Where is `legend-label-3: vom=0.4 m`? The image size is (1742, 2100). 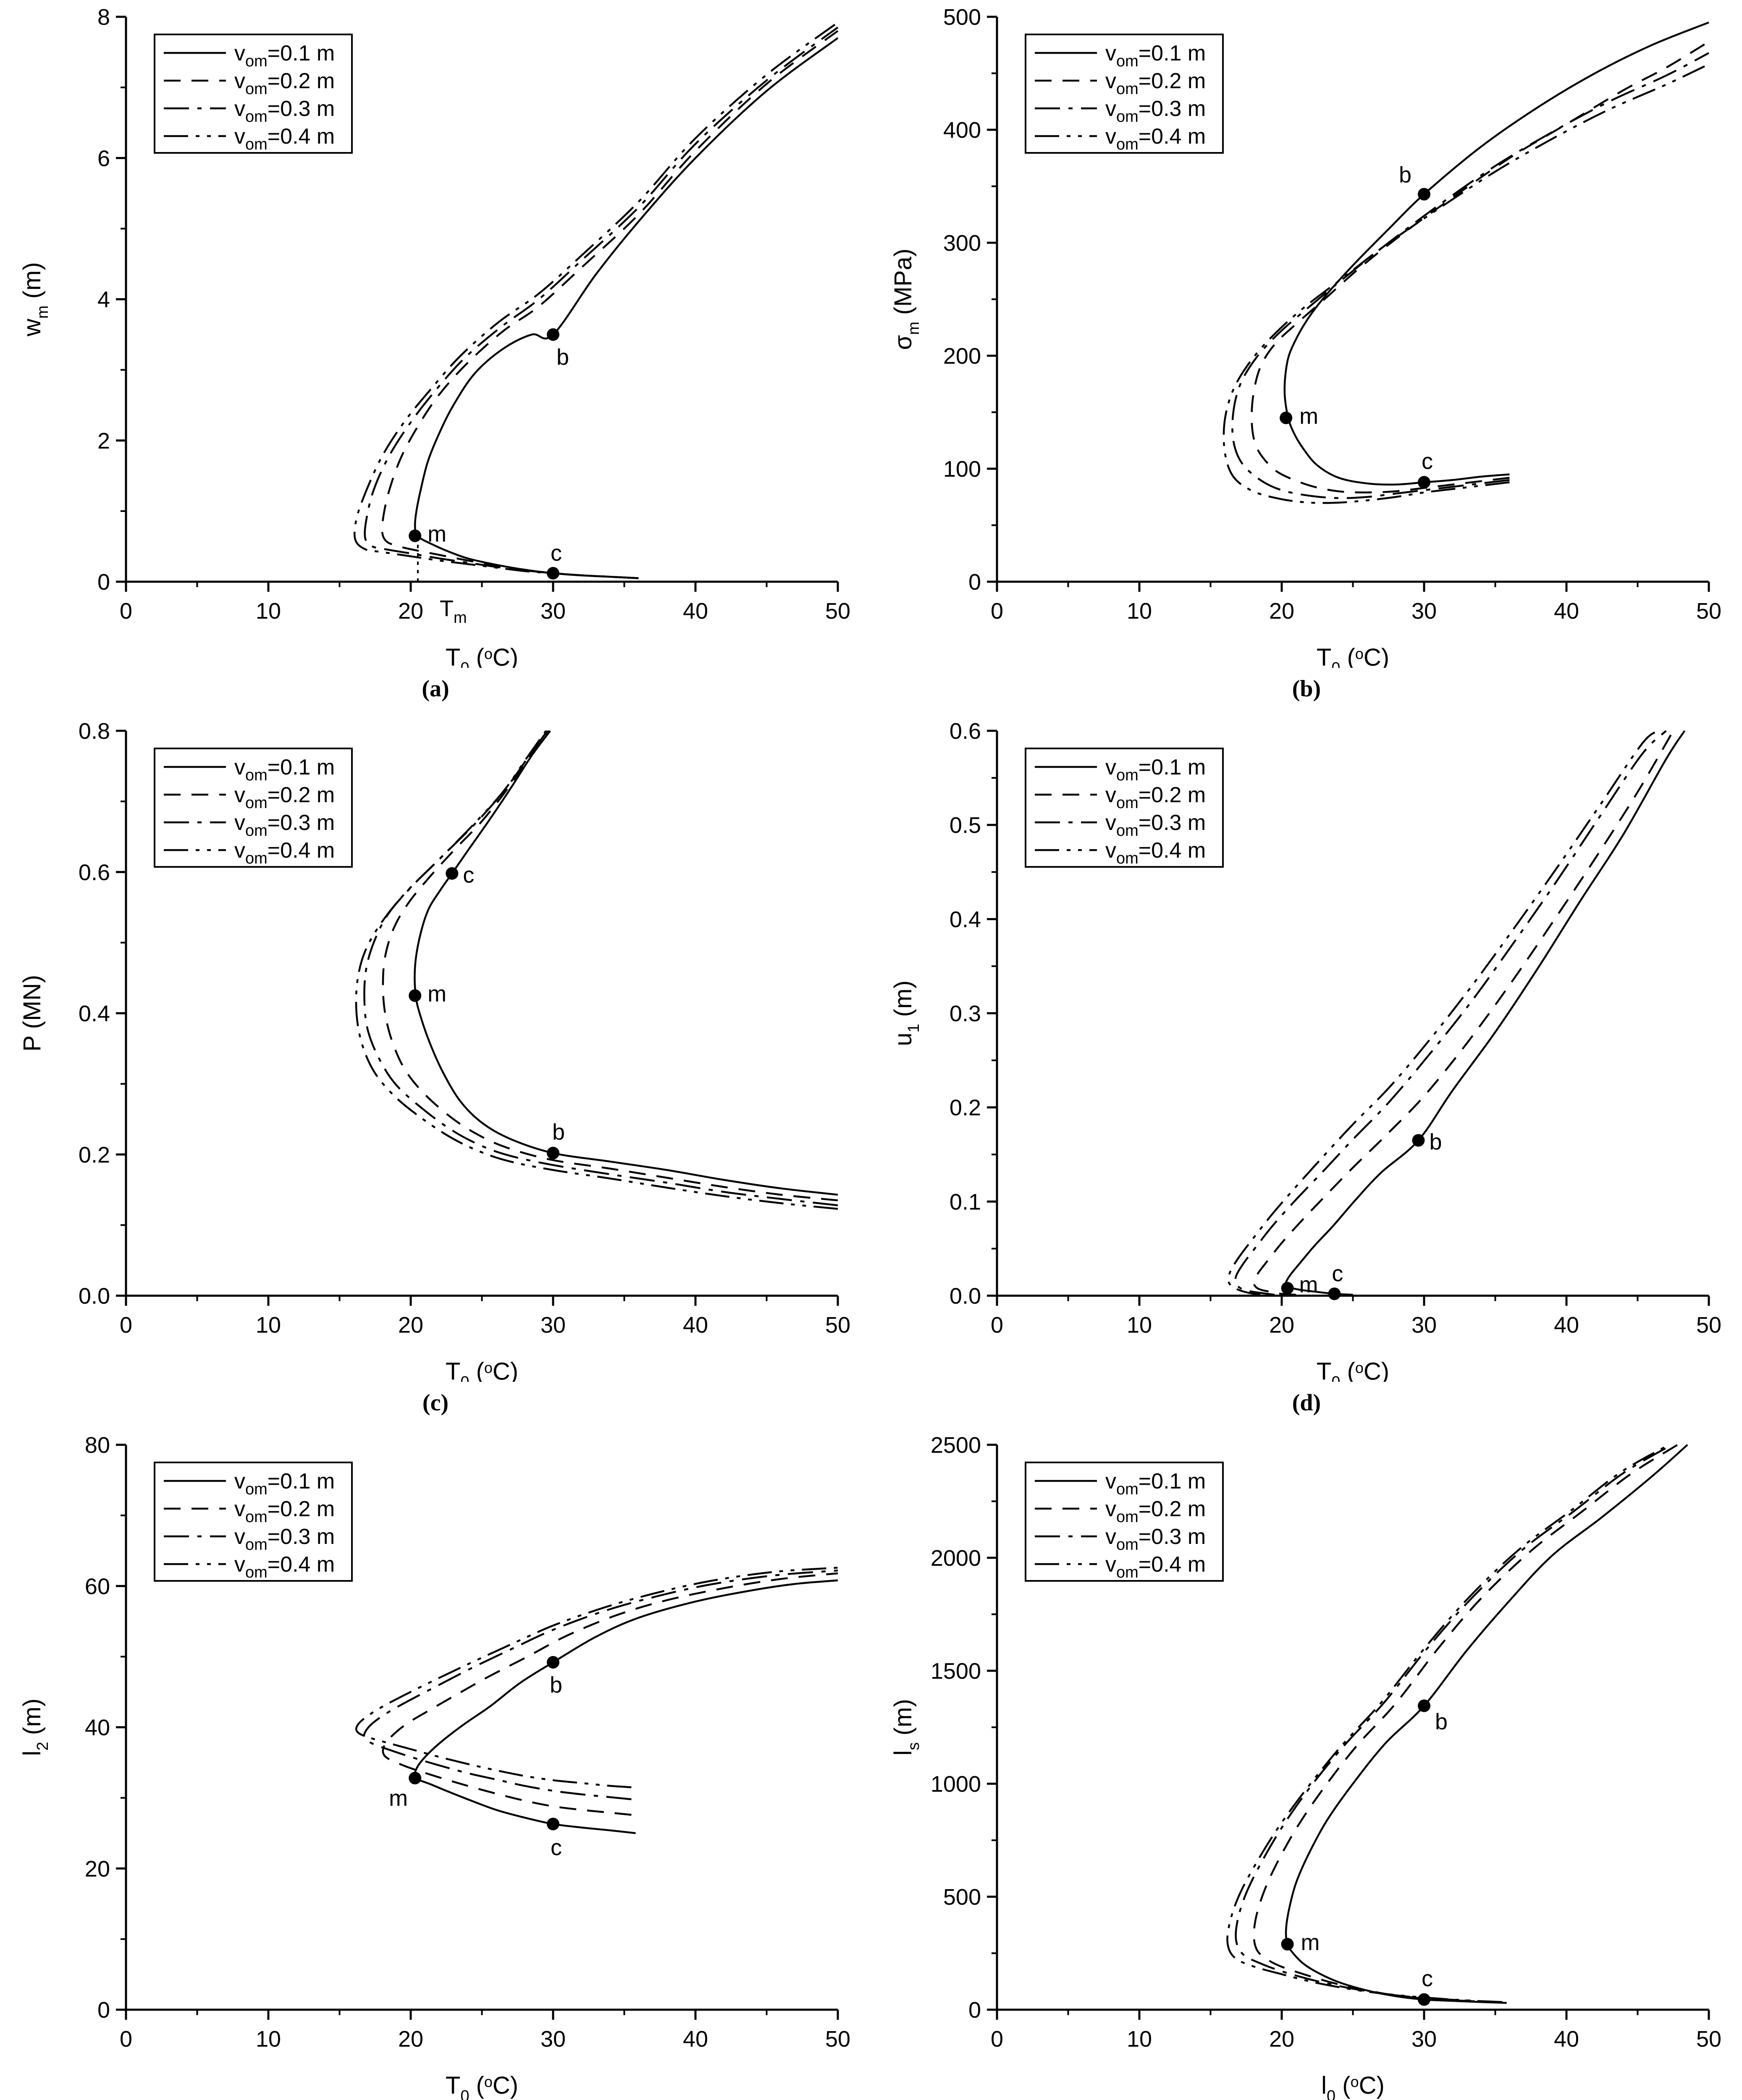
legend-label-3: vom=0.4 m is located at coordinates (1156, 1566).